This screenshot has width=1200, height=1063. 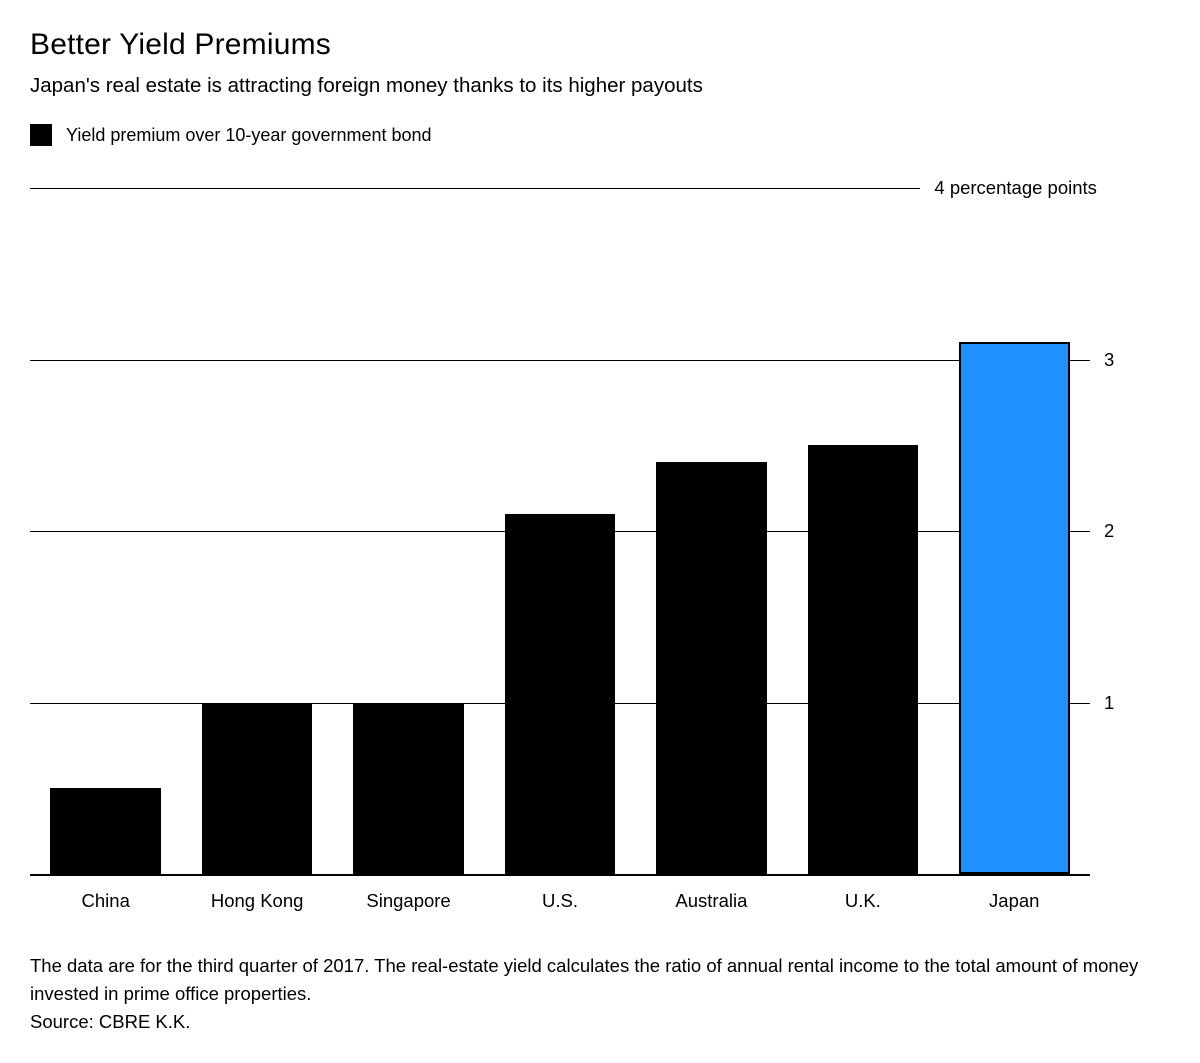 I want to click on bar-u-s-, so click(x=560, y=693).